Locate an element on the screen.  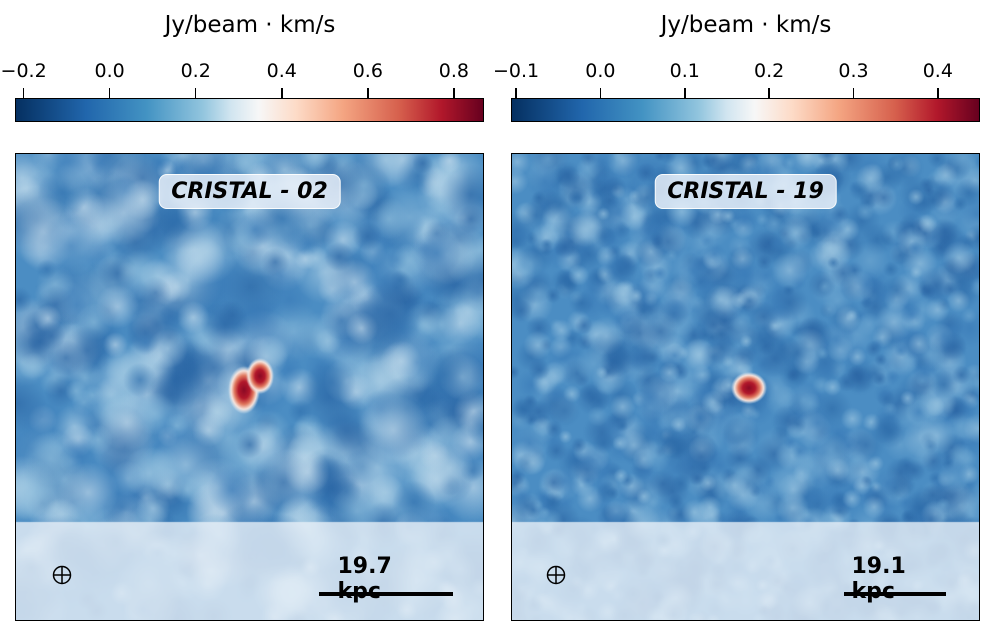
colorbar-tick-label: −0.1 is located at coordinates (516, 71).